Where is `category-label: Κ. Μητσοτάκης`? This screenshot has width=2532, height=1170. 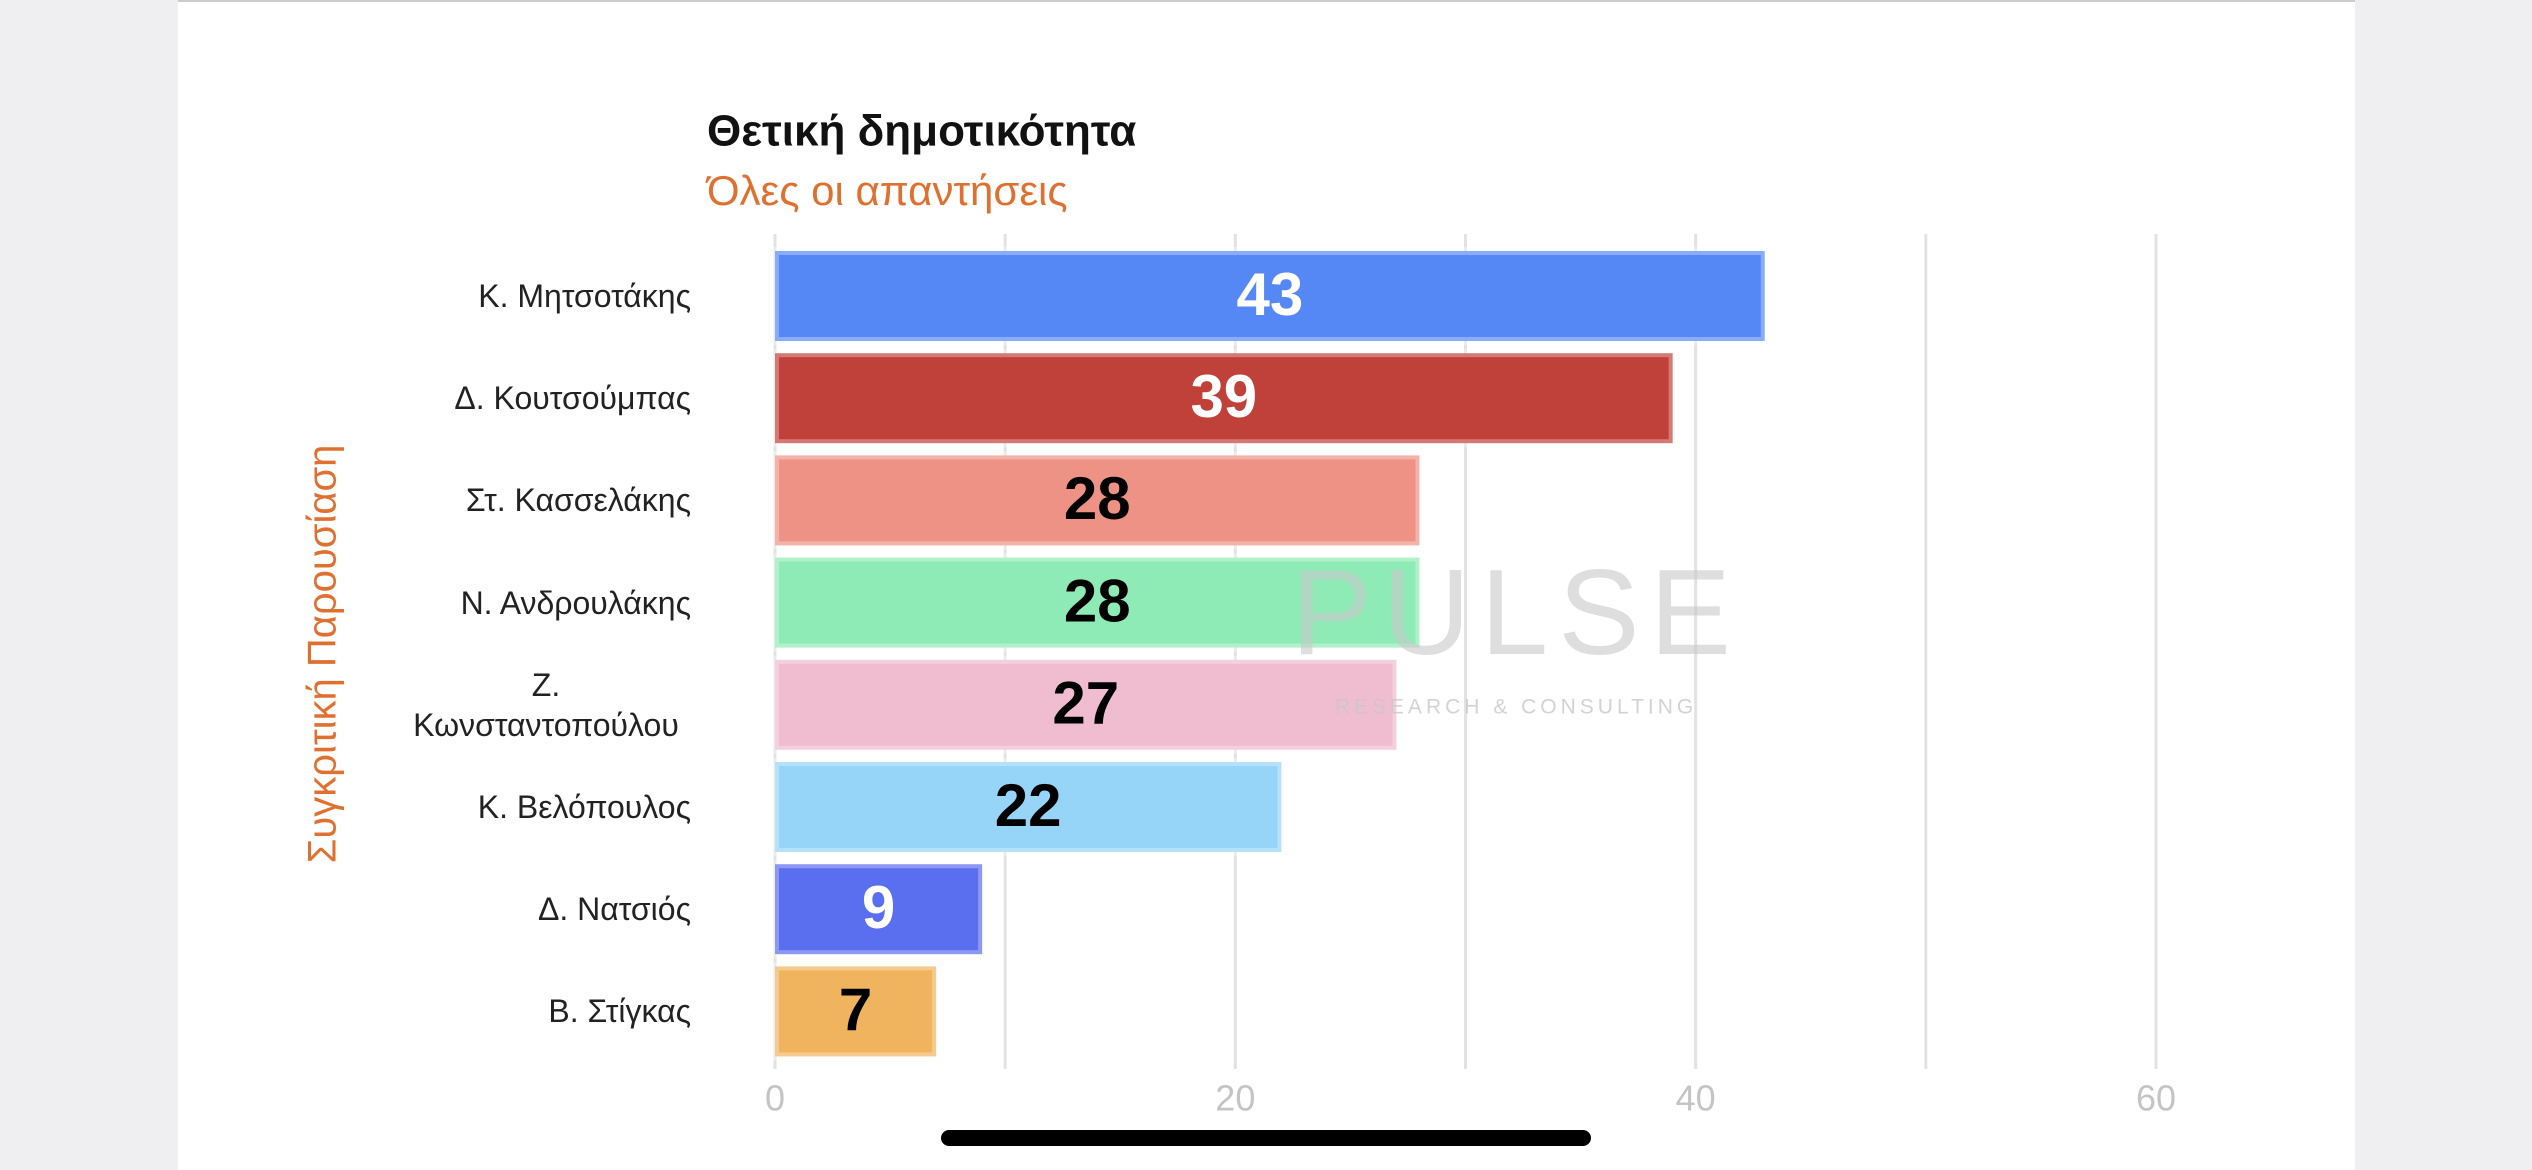
category-label: Κ. Μητσοτάκης is located at coordinates (584, 296).